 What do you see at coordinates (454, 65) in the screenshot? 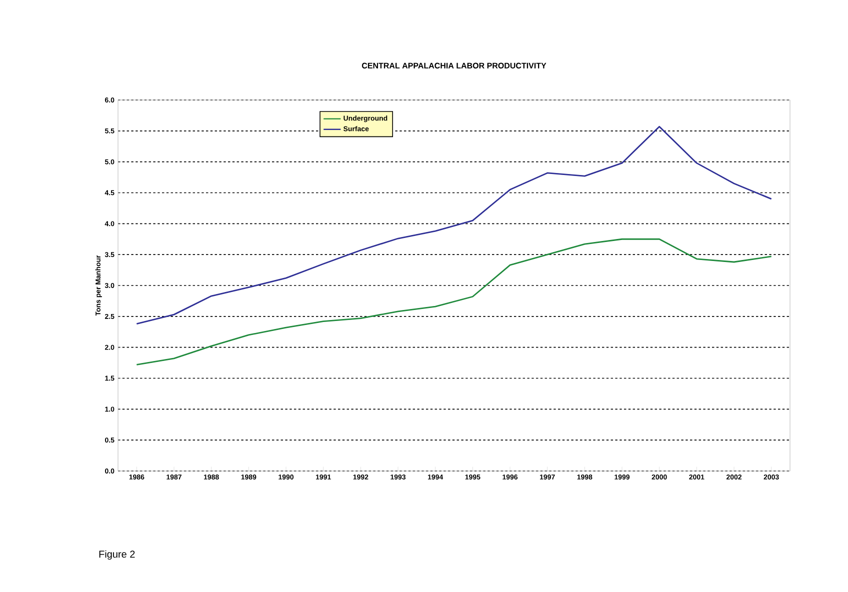
I see `chart-title: CENTRAL APPALACHIA LABOR PRODUCTIVITY` at bounding box center [454, 65].